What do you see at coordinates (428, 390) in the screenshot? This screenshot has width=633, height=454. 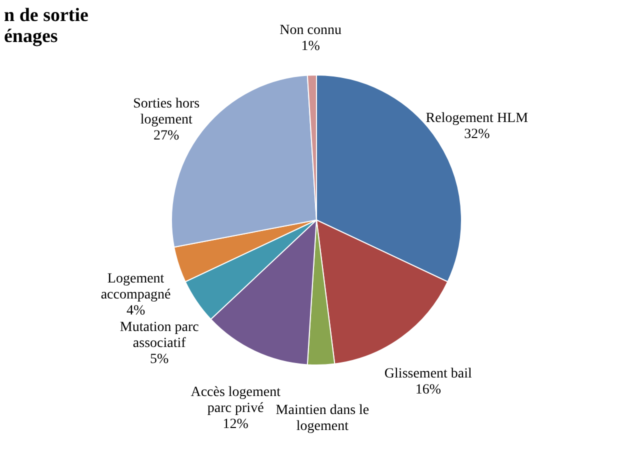 I see `data-label: 16%` at bounding box center [428, 390].